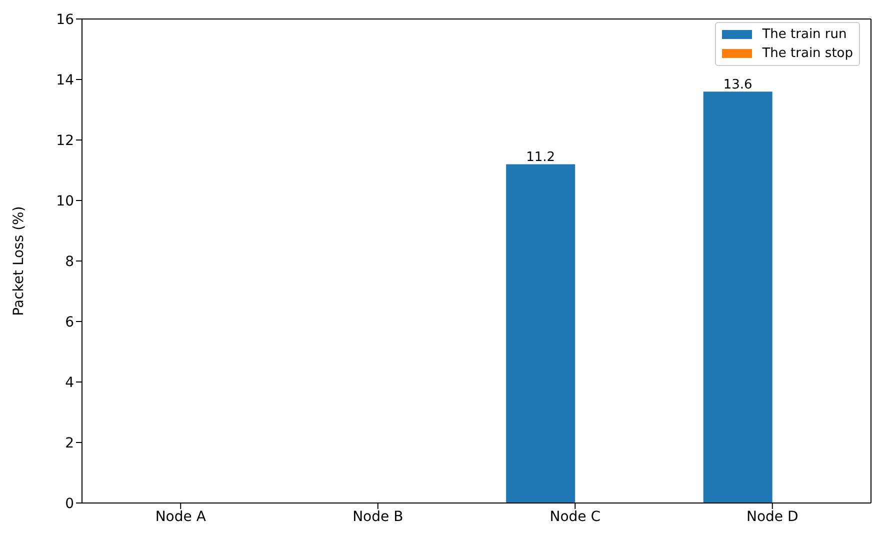 This screenshot has height=533, width=876. I want to click on data-label: 11.2, so click(541, 158).